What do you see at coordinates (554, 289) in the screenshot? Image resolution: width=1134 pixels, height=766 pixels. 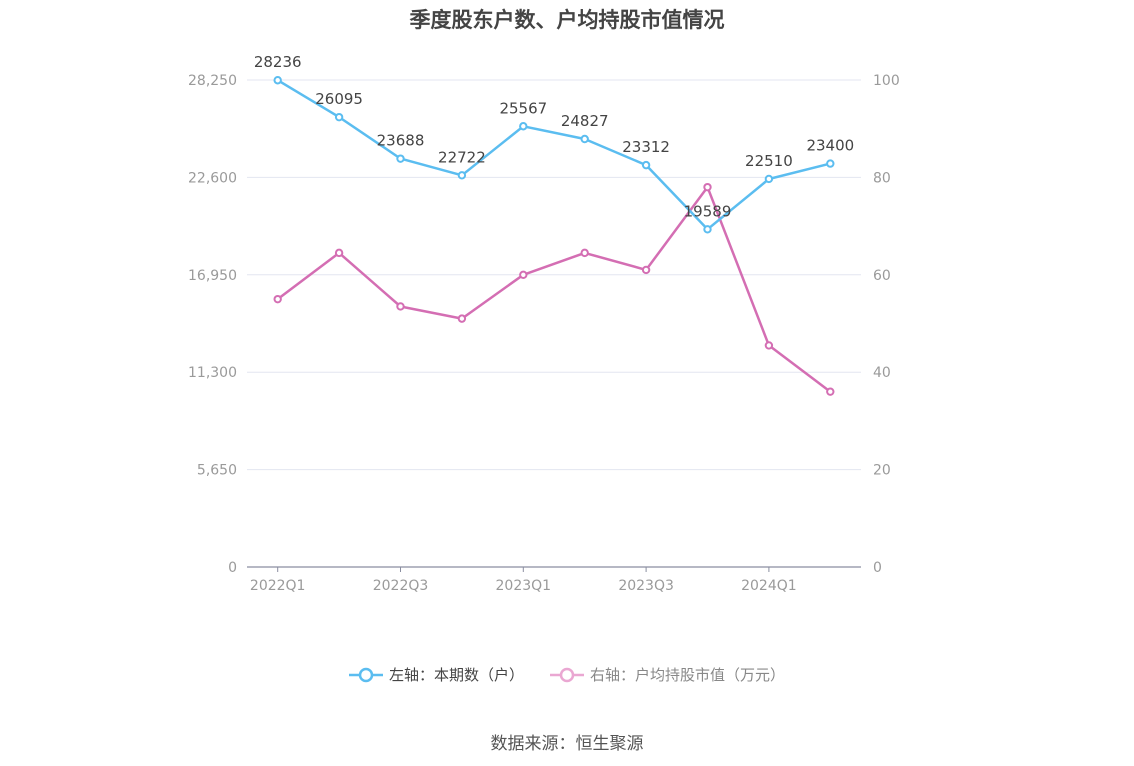 I see `avg-holding-value-series-line` at bounding box center [554, 289].